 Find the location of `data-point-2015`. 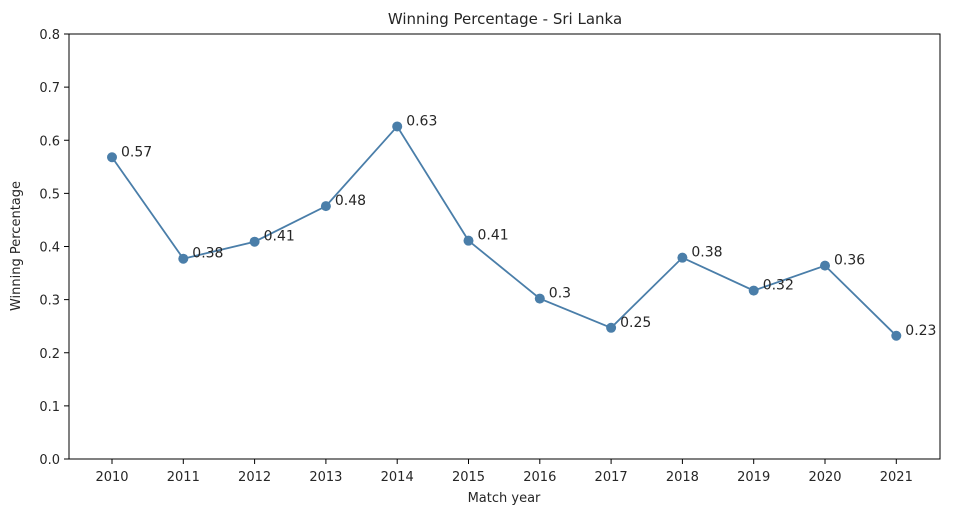

data-point-2015 is located at coordinates (468, 240).